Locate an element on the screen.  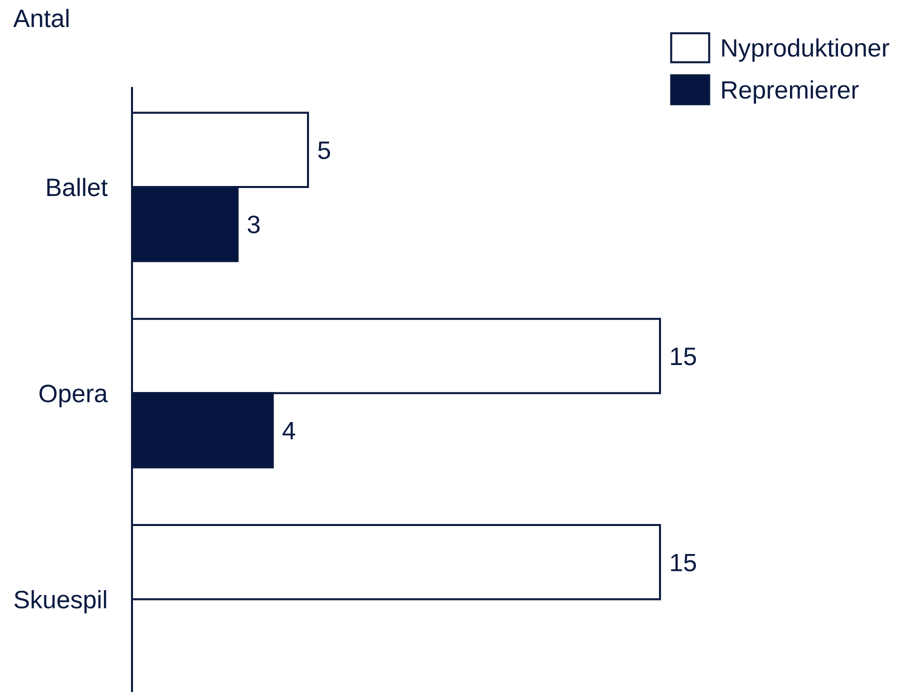
data-label: 3 is located at coordinates (254, 225).